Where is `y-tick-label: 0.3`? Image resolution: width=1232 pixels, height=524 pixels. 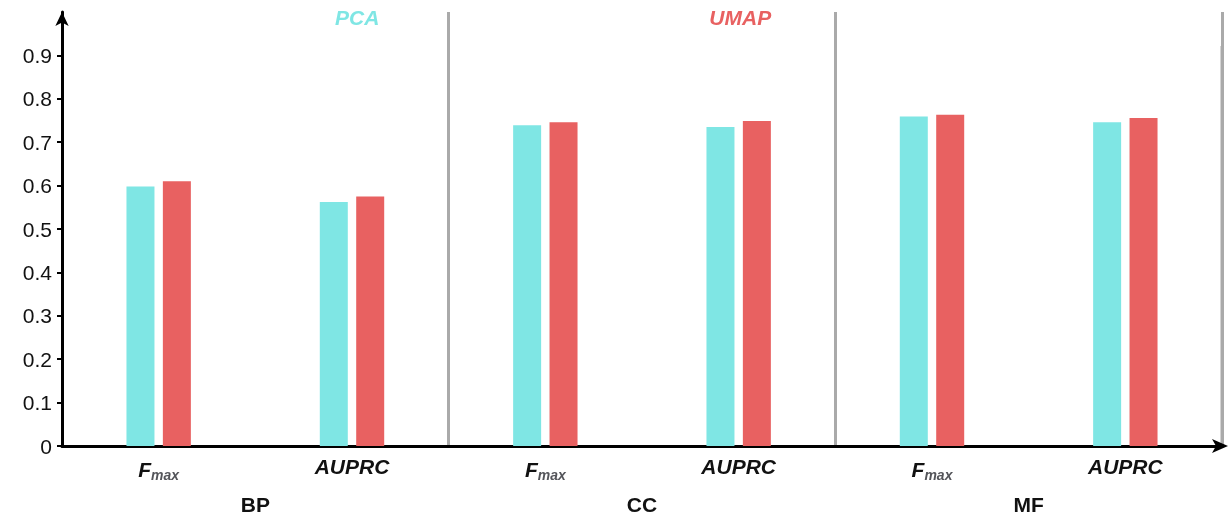
y-tick-label: 0.3 is located at coordinates (37, 316).